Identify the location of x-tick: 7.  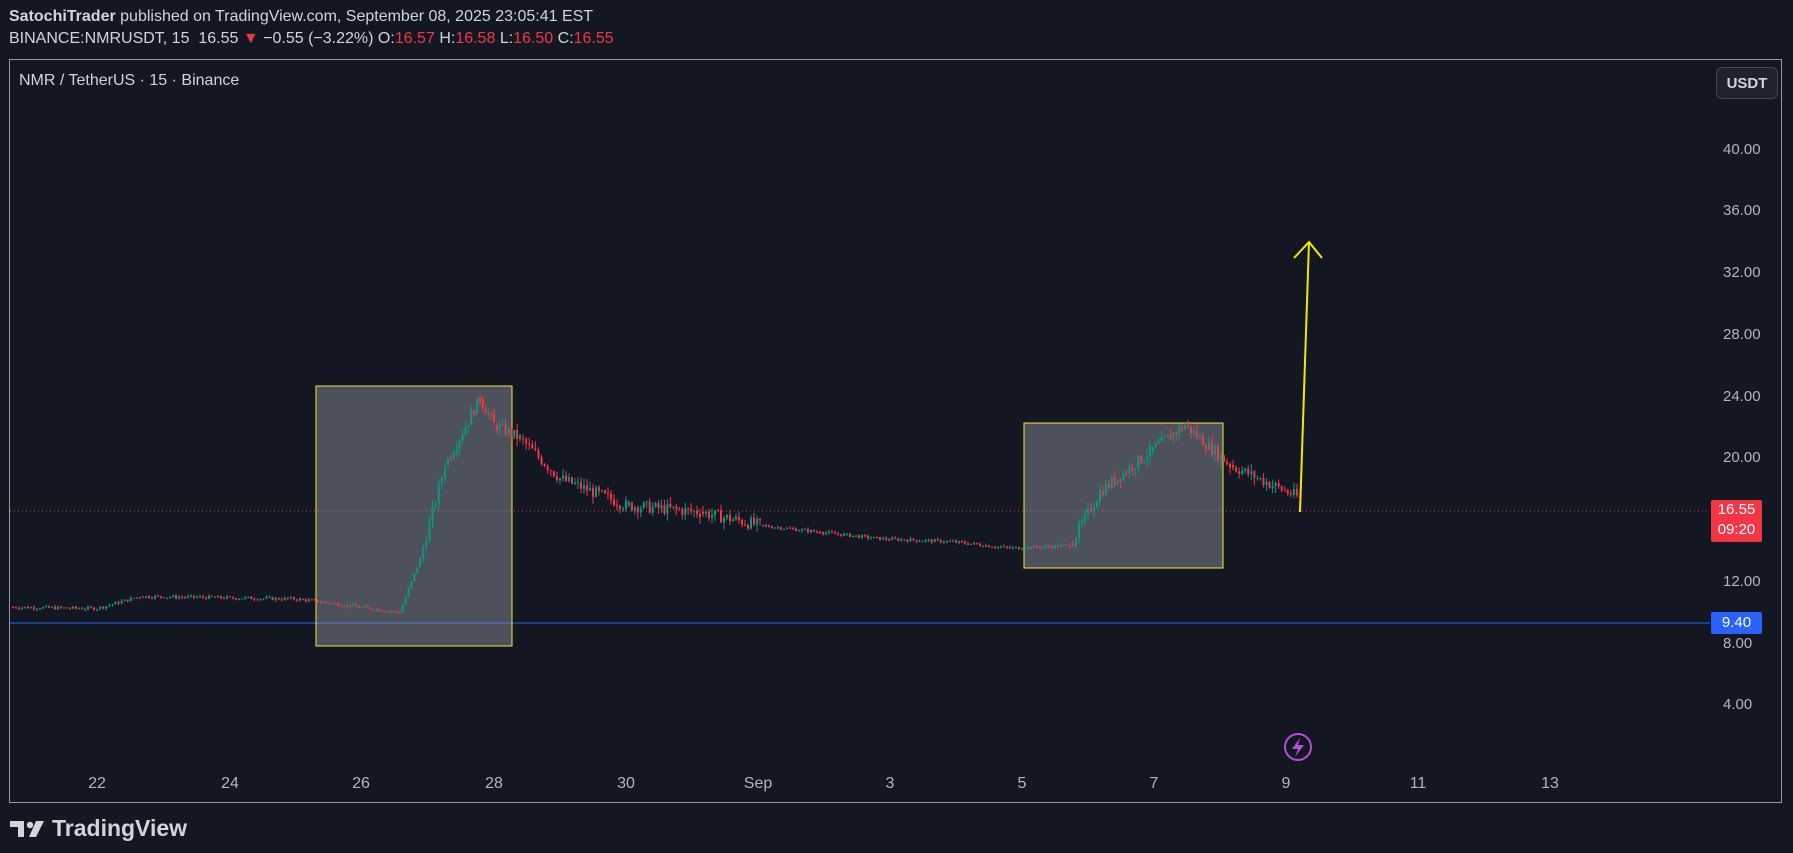
(1154, 783).